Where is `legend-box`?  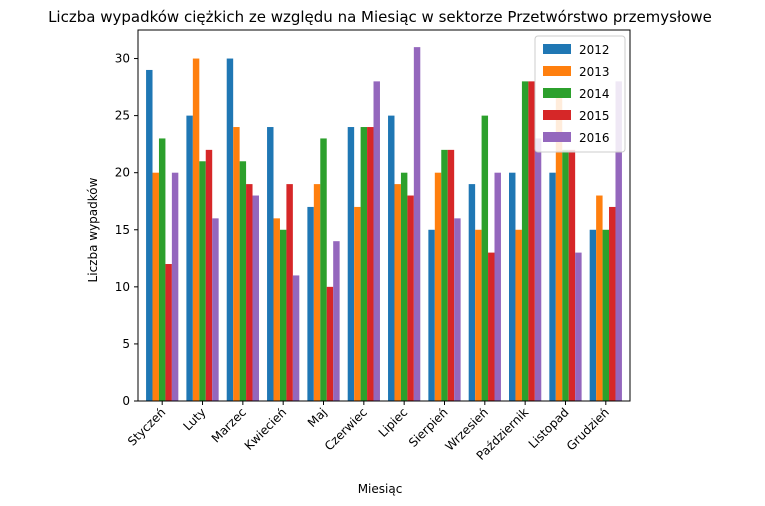
legend-box is located at coordinates (580, 94).